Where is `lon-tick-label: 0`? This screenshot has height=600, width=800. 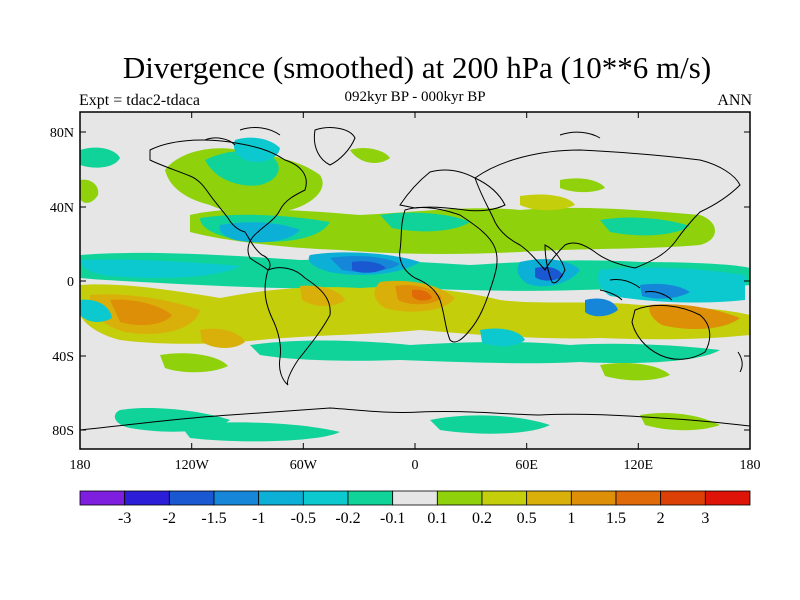
lon-tick-label: 0 is located at coordinates (415, 465).